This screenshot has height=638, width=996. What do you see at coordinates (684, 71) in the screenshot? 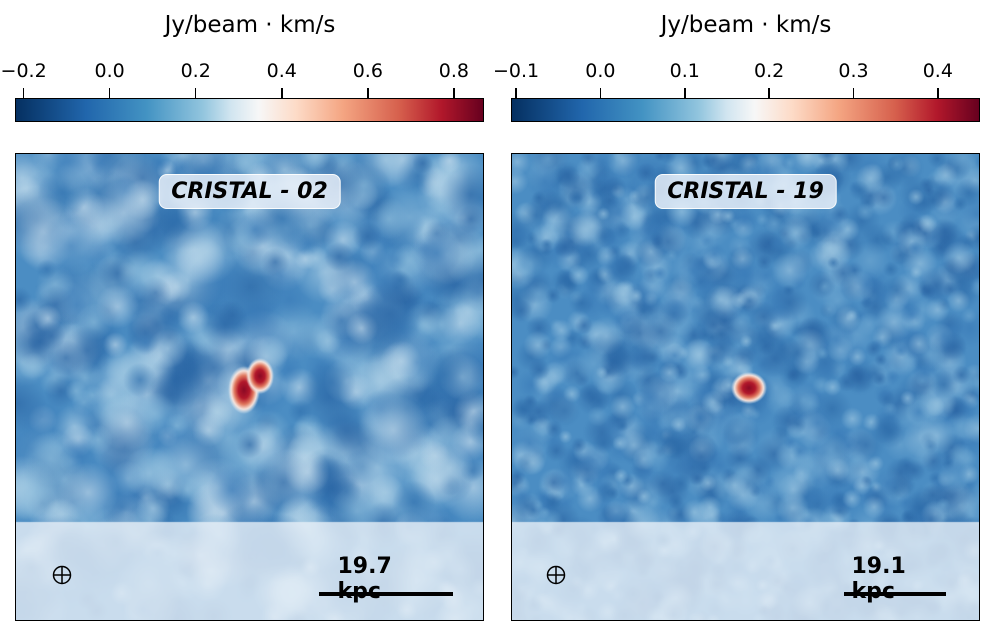
I see `colorbar-tick-label: 0.1` at bounding box center [684, 71].